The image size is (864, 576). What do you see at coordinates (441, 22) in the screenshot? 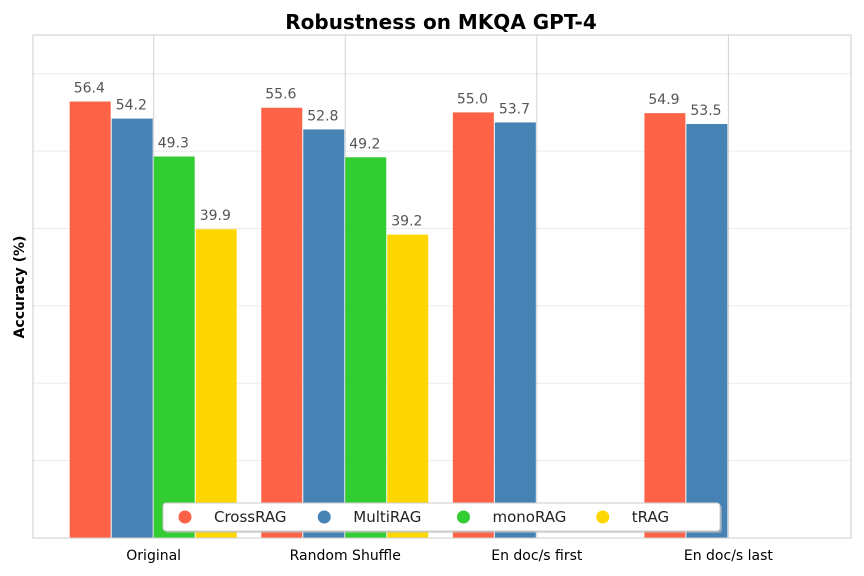
I see `chart-title: Robustness on MKQA GPT-4` at bounding box center [441, 22].